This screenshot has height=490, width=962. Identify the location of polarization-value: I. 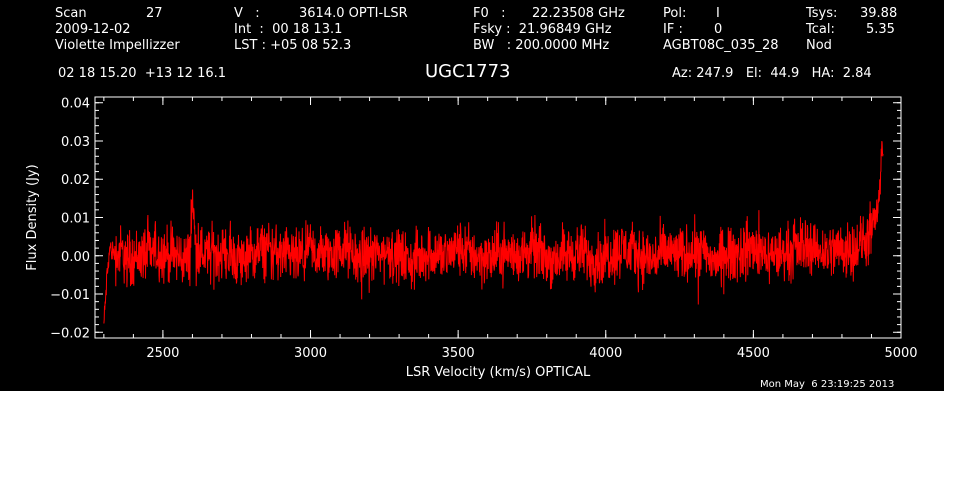
(718, 13).